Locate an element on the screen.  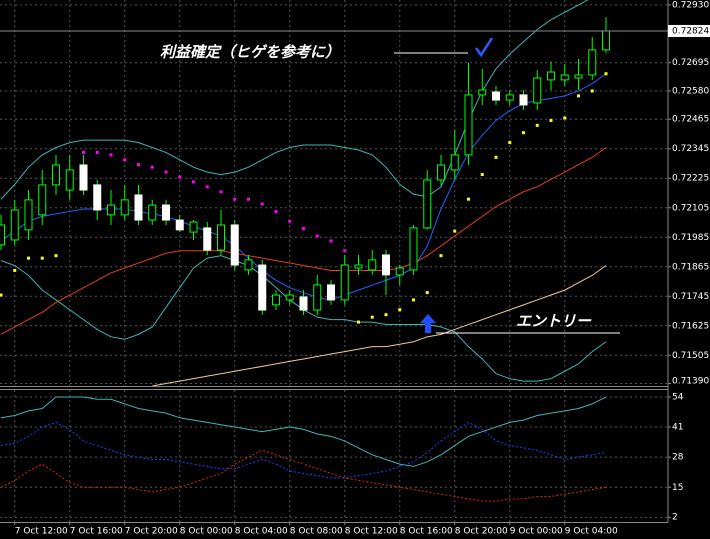
y-tick-label: 15 is located at coordinates (677, 488).